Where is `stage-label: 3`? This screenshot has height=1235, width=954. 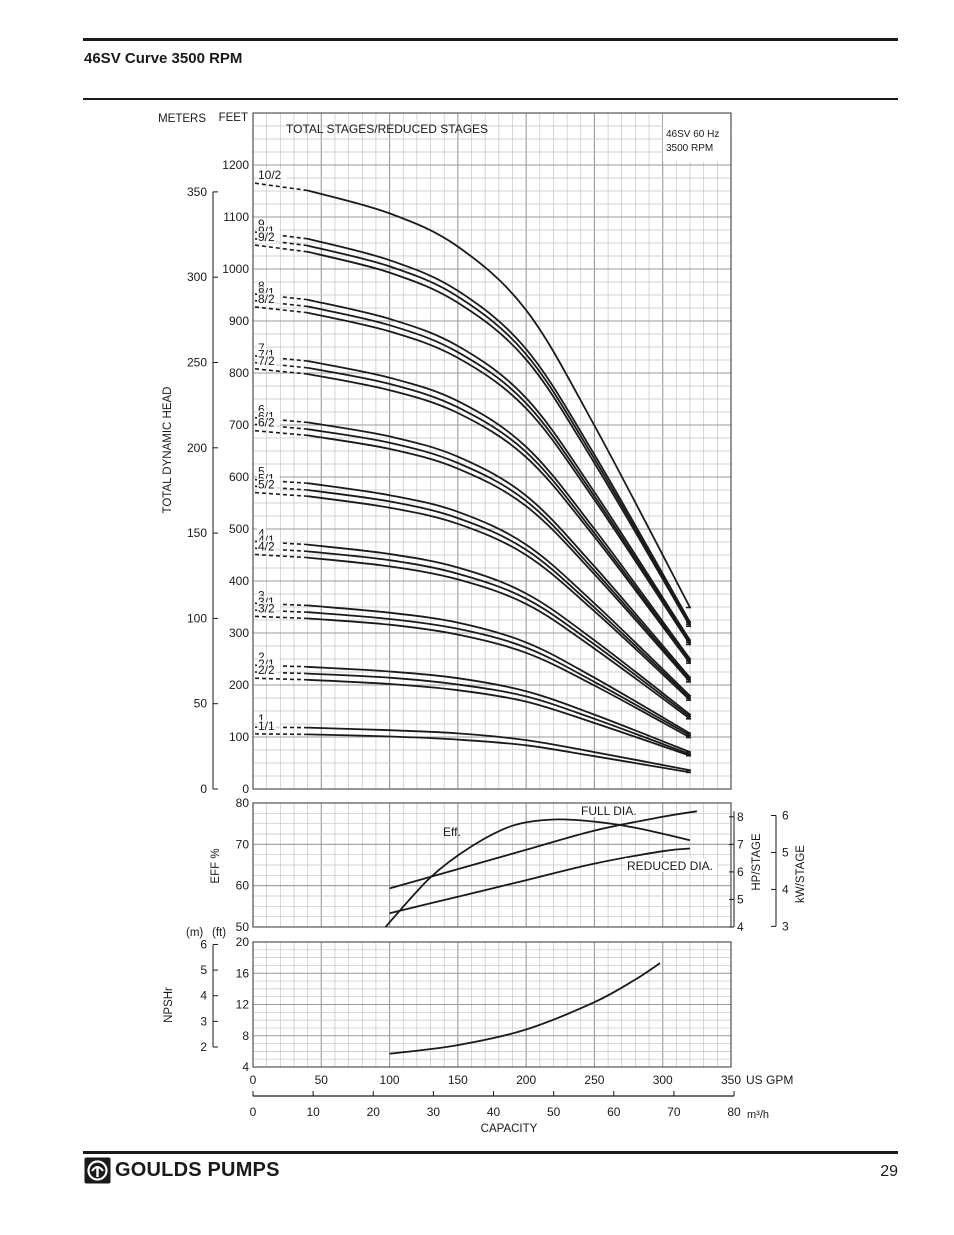
stage-label: 3 is located at coordinates (261, 595).